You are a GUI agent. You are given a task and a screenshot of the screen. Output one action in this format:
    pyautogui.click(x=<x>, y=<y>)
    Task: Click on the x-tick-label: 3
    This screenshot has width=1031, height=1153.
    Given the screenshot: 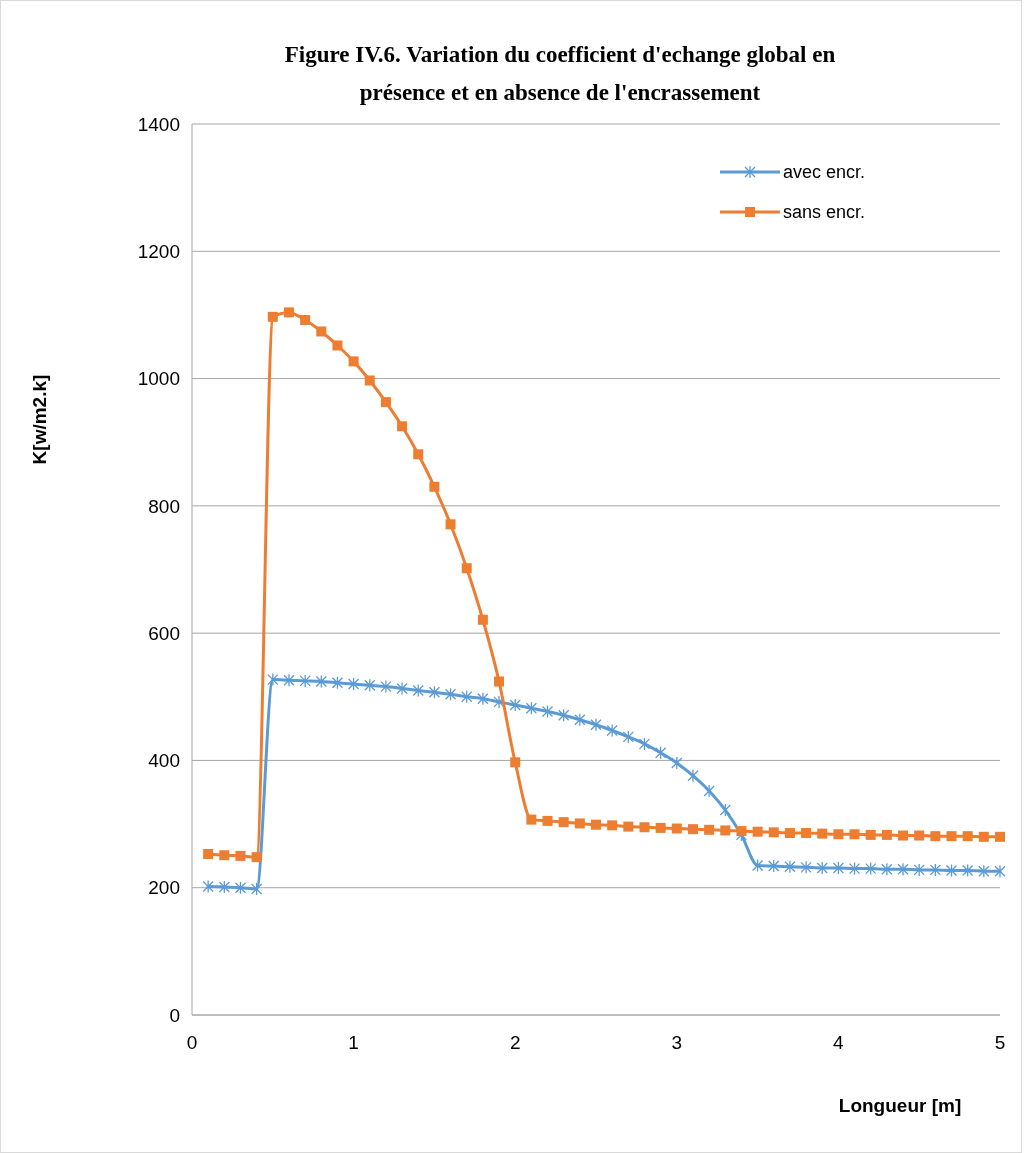 What is the action you would take?
    pyautogui.click(x=677, y=1042)
    